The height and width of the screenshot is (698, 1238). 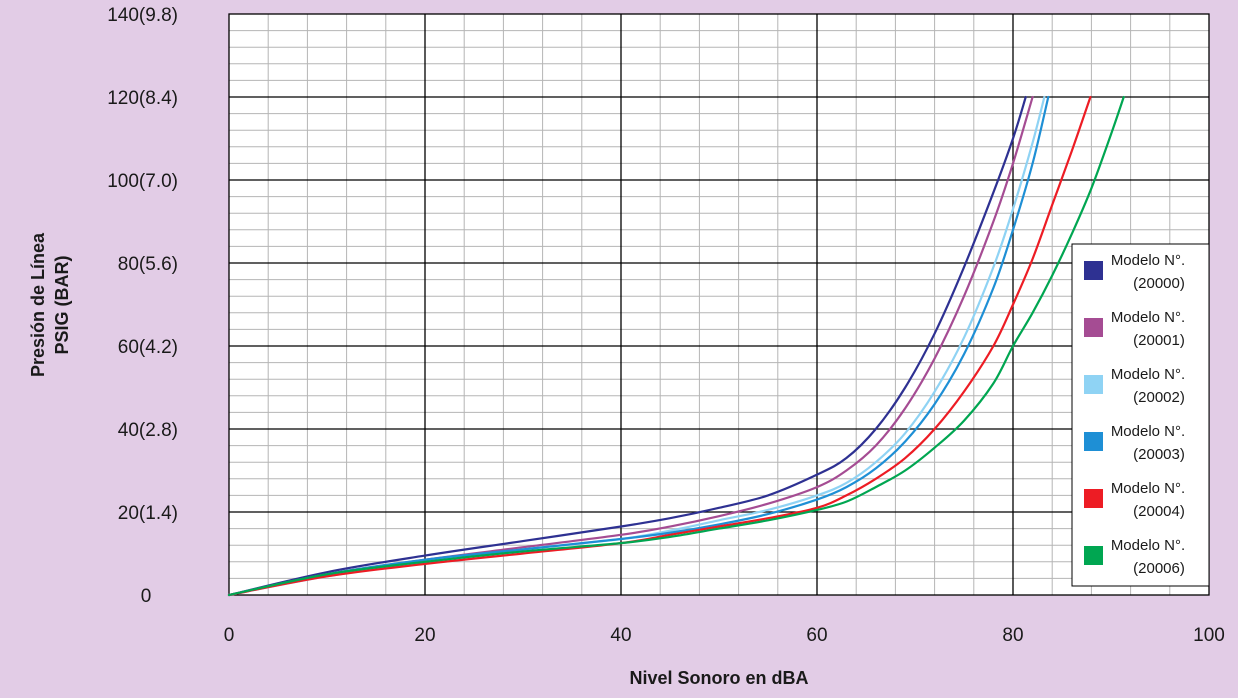 I want to click on y-tick-label: 60(4.2), so click(x=148, y=347).